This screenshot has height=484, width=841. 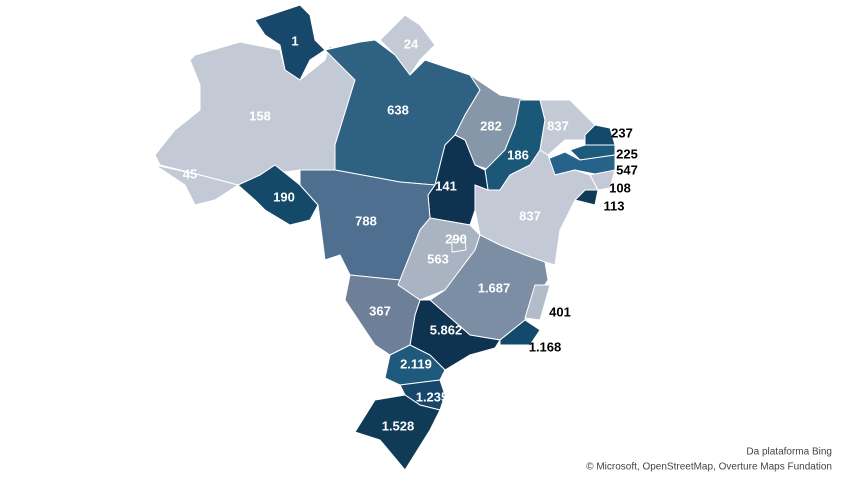 What do you see at coordinates (560, 311) in the screenshot?
I see `region-label: 401` at bounding box center [560, 311].